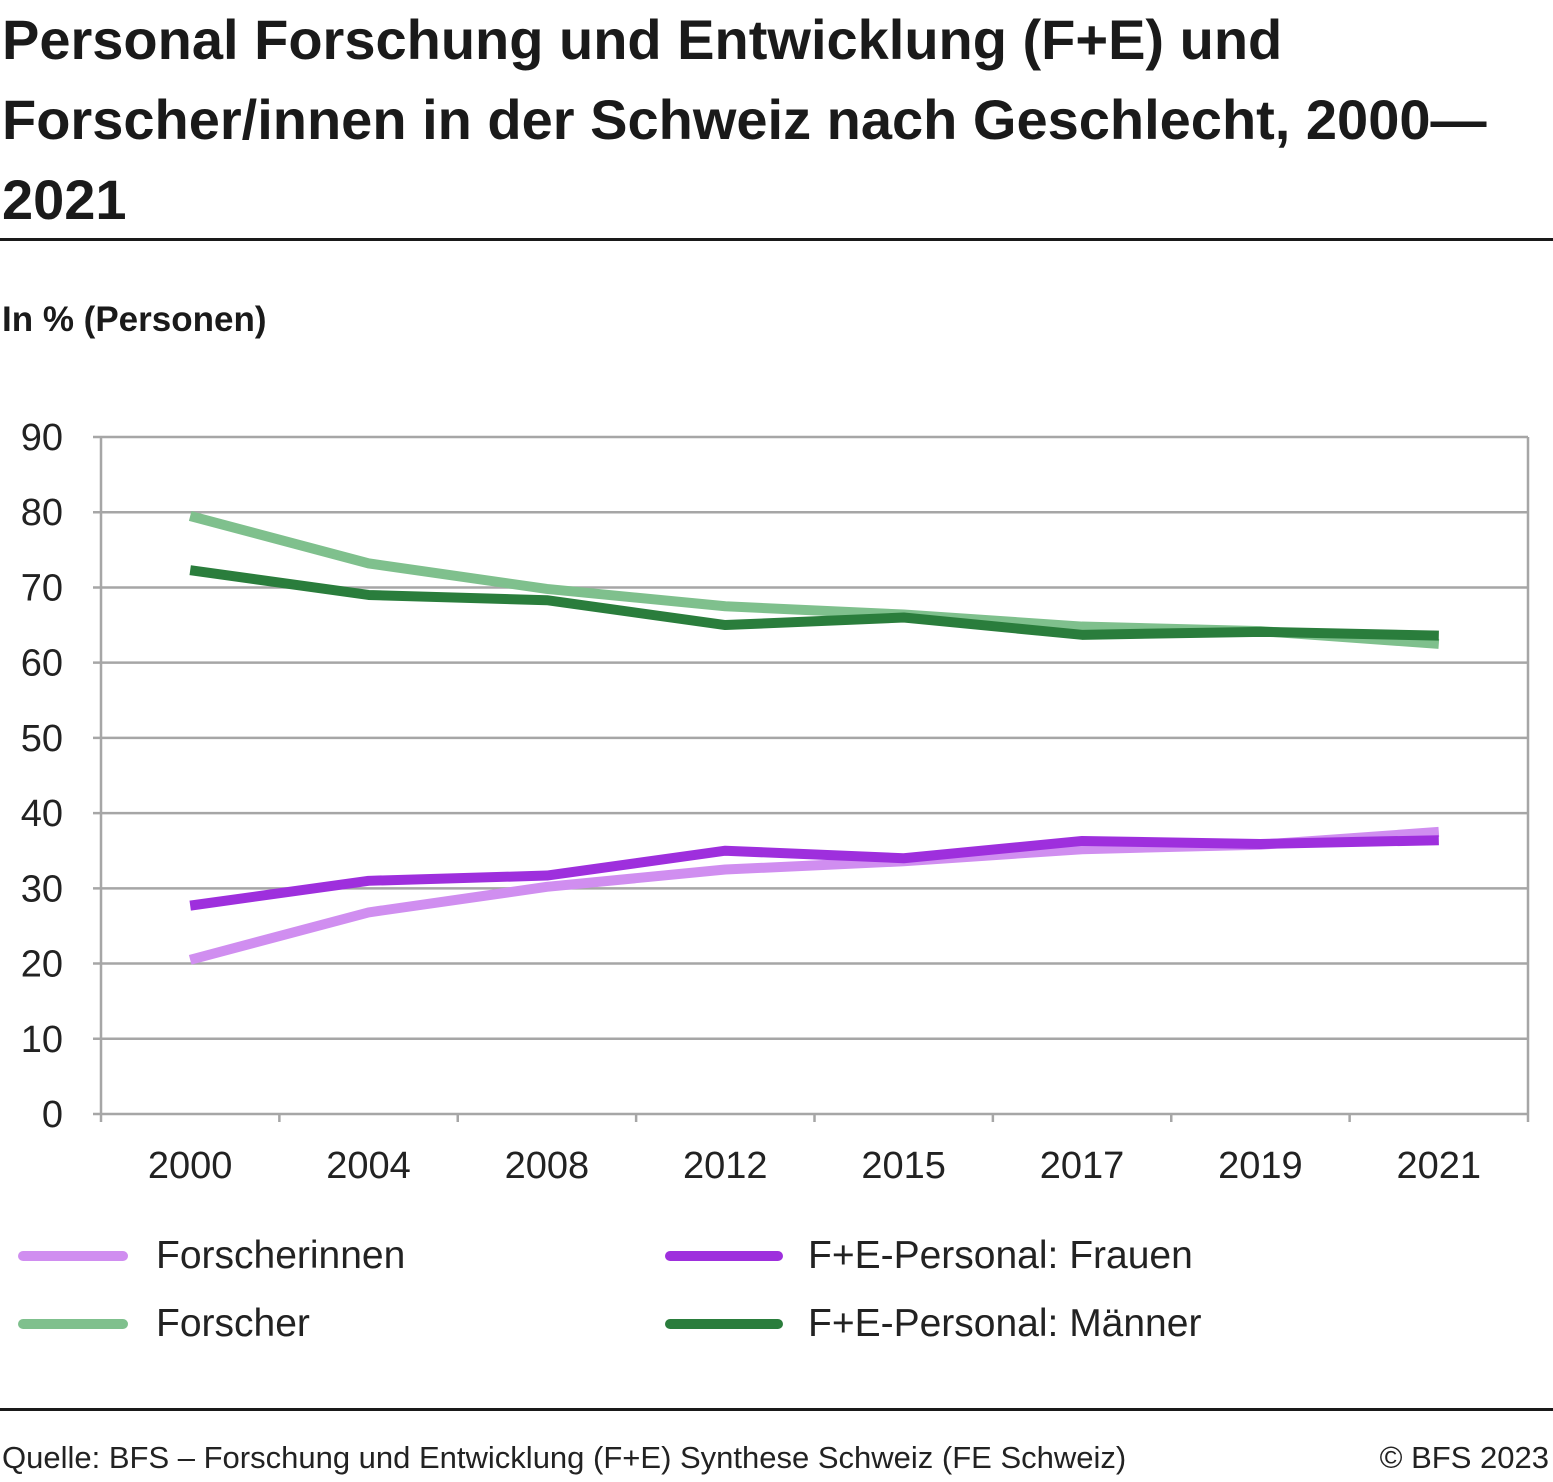 This screenshot has width=1553, height=1482. Describe the element at coordinates (547, 1166) in the screenshot. I see `x-tick-label: 2008` at that location.